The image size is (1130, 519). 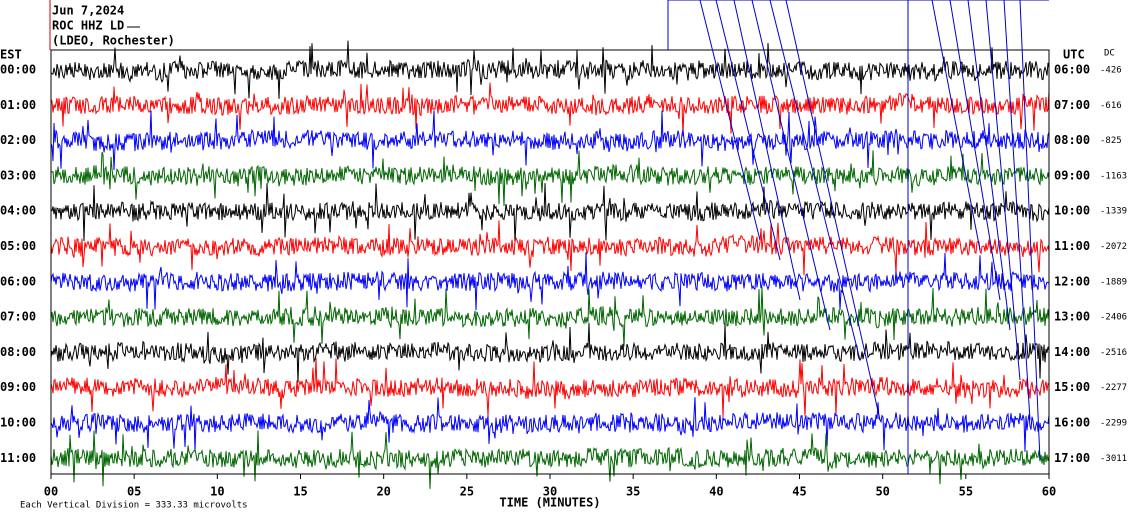 What do you see at coordinates (18, 352) in the screenshot?
I see `est-label: 08:00` at bounding box center [18, 352].